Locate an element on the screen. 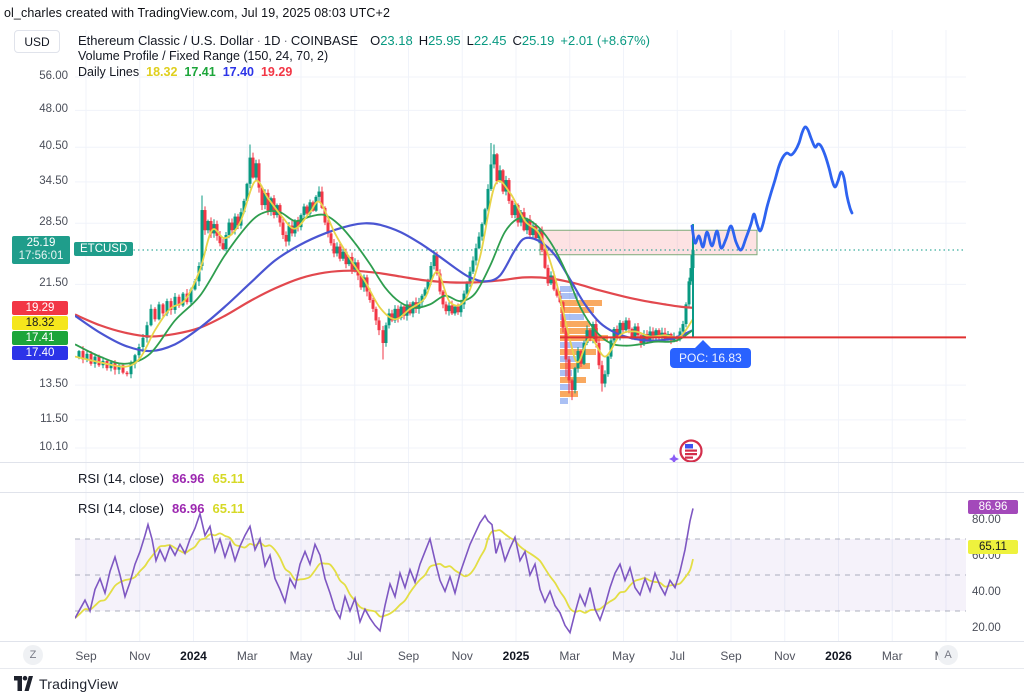 The image size is (1024, 698). footer-bar: TradingView is located at coordinates (512, 683).